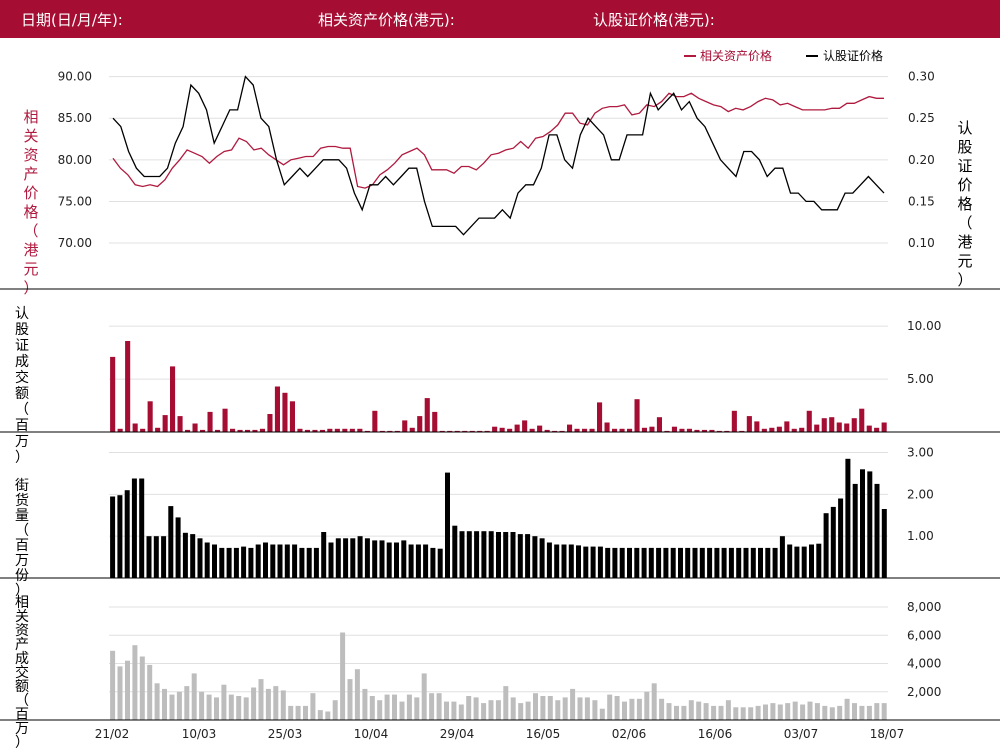 This screenshot has width=1000, height=751. What do you see at coordinates (920, 453) in the screenshot?
I see `right-tick-label: 3.00` at bounding box center [920, 453].